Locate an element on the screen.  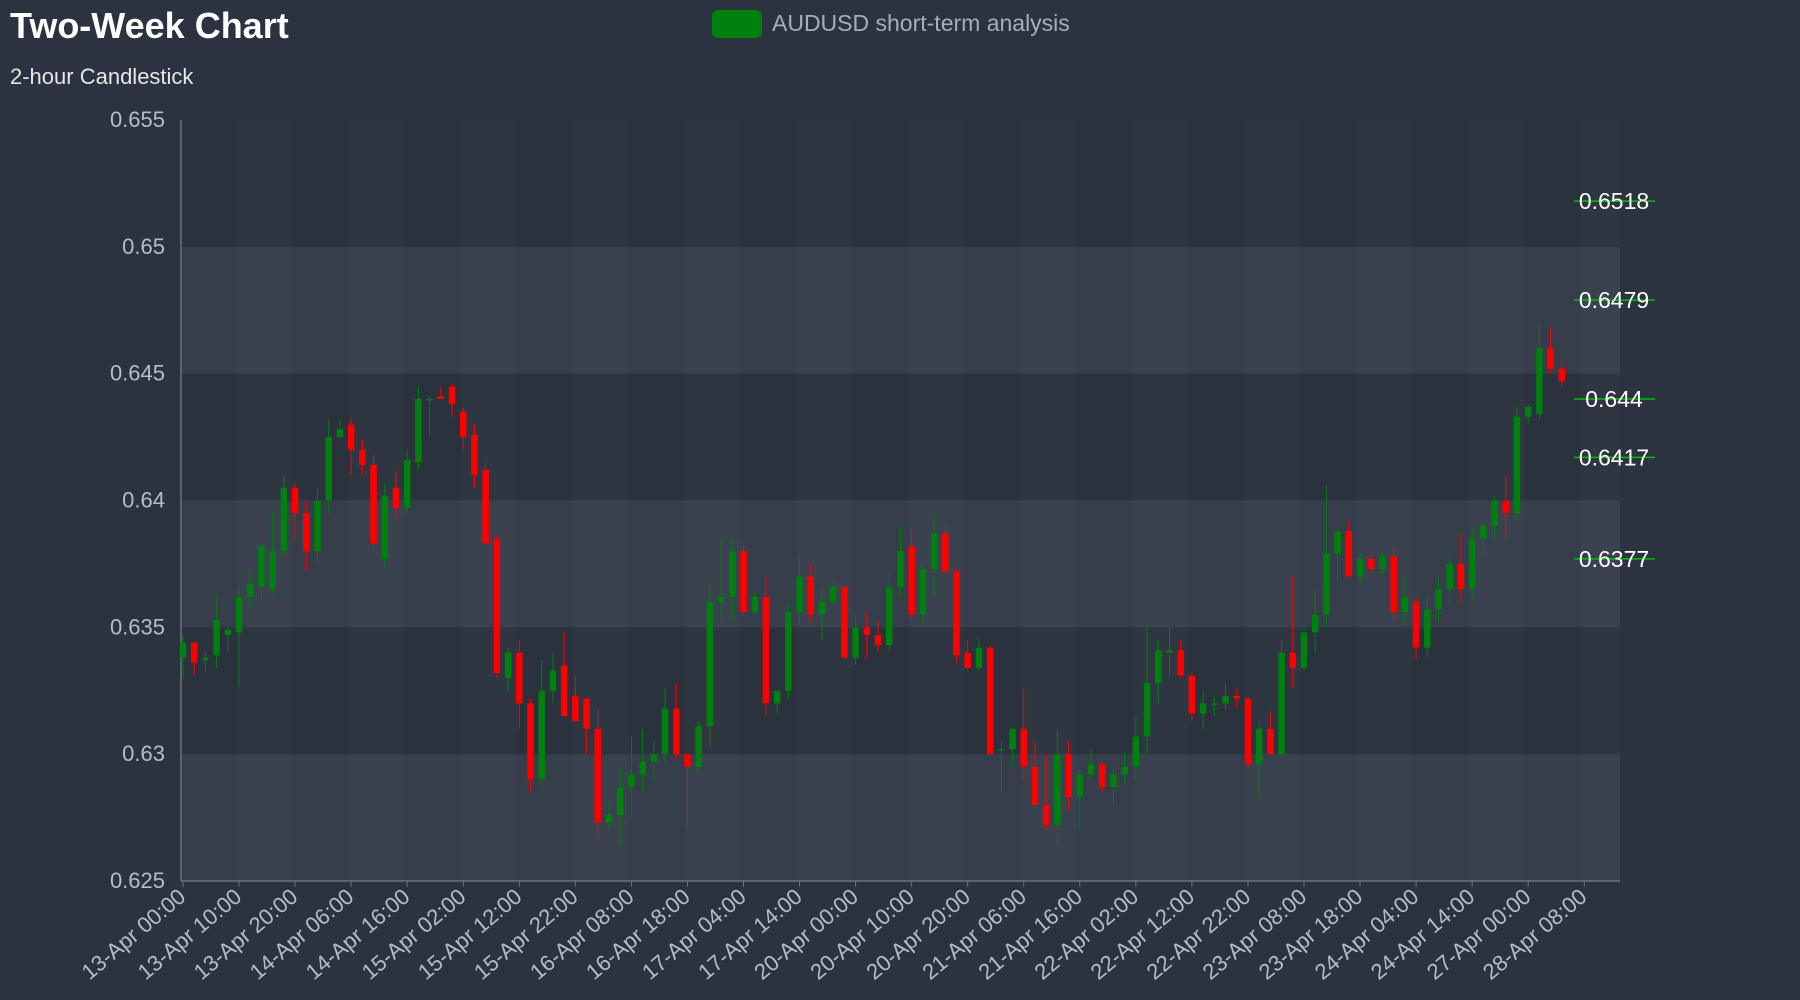
price-level: 0.6518 is located at coordinates (1614, 201).